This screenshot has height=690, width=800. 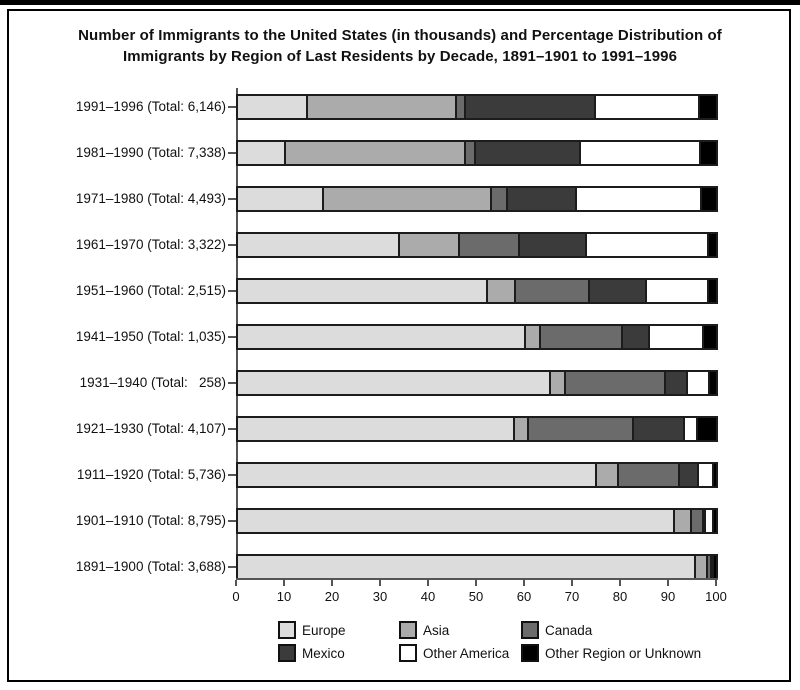 What do you see at coordinates (530, 630) in the screenshot?
I see `legend-swatch-canada` at bounding box center [530, 630].